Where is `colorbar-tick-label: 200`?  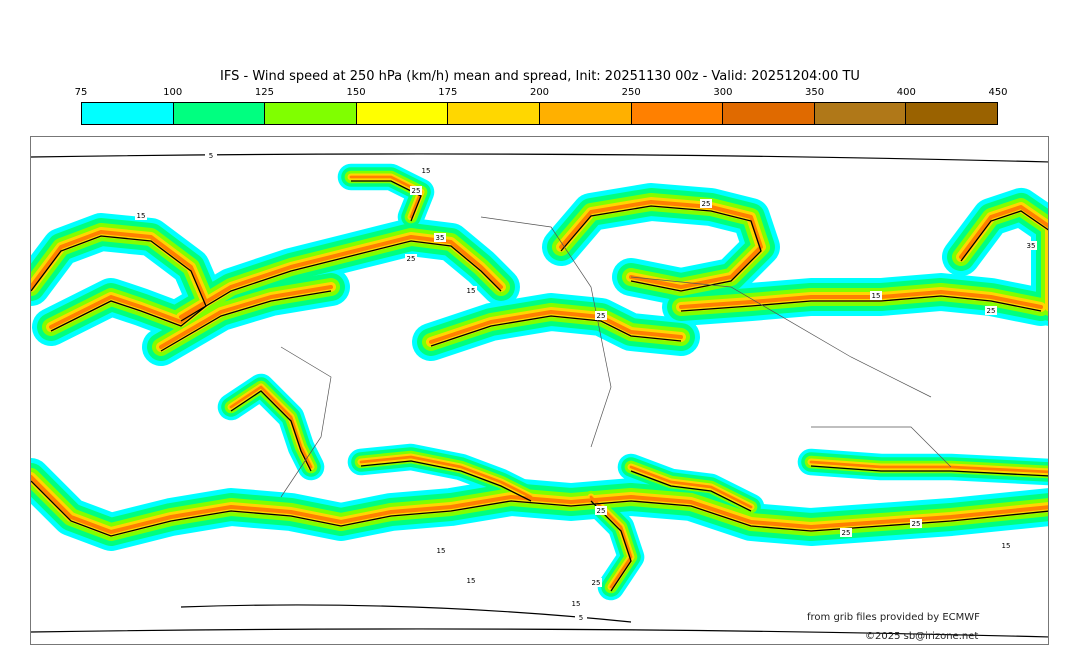 colorbar-tick-label: 200 is located at coordinates (539, 92).